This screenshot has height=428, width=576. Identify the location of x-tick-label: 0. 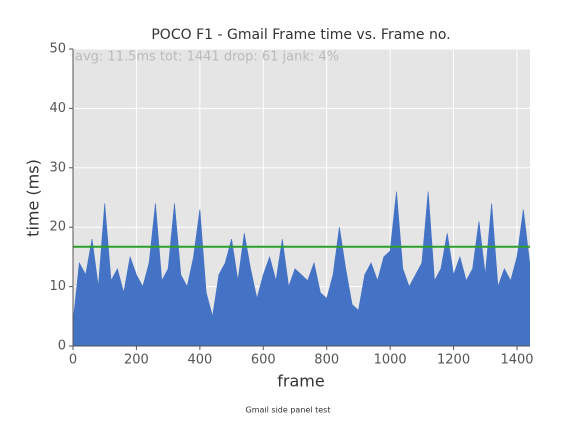
(73, 360).